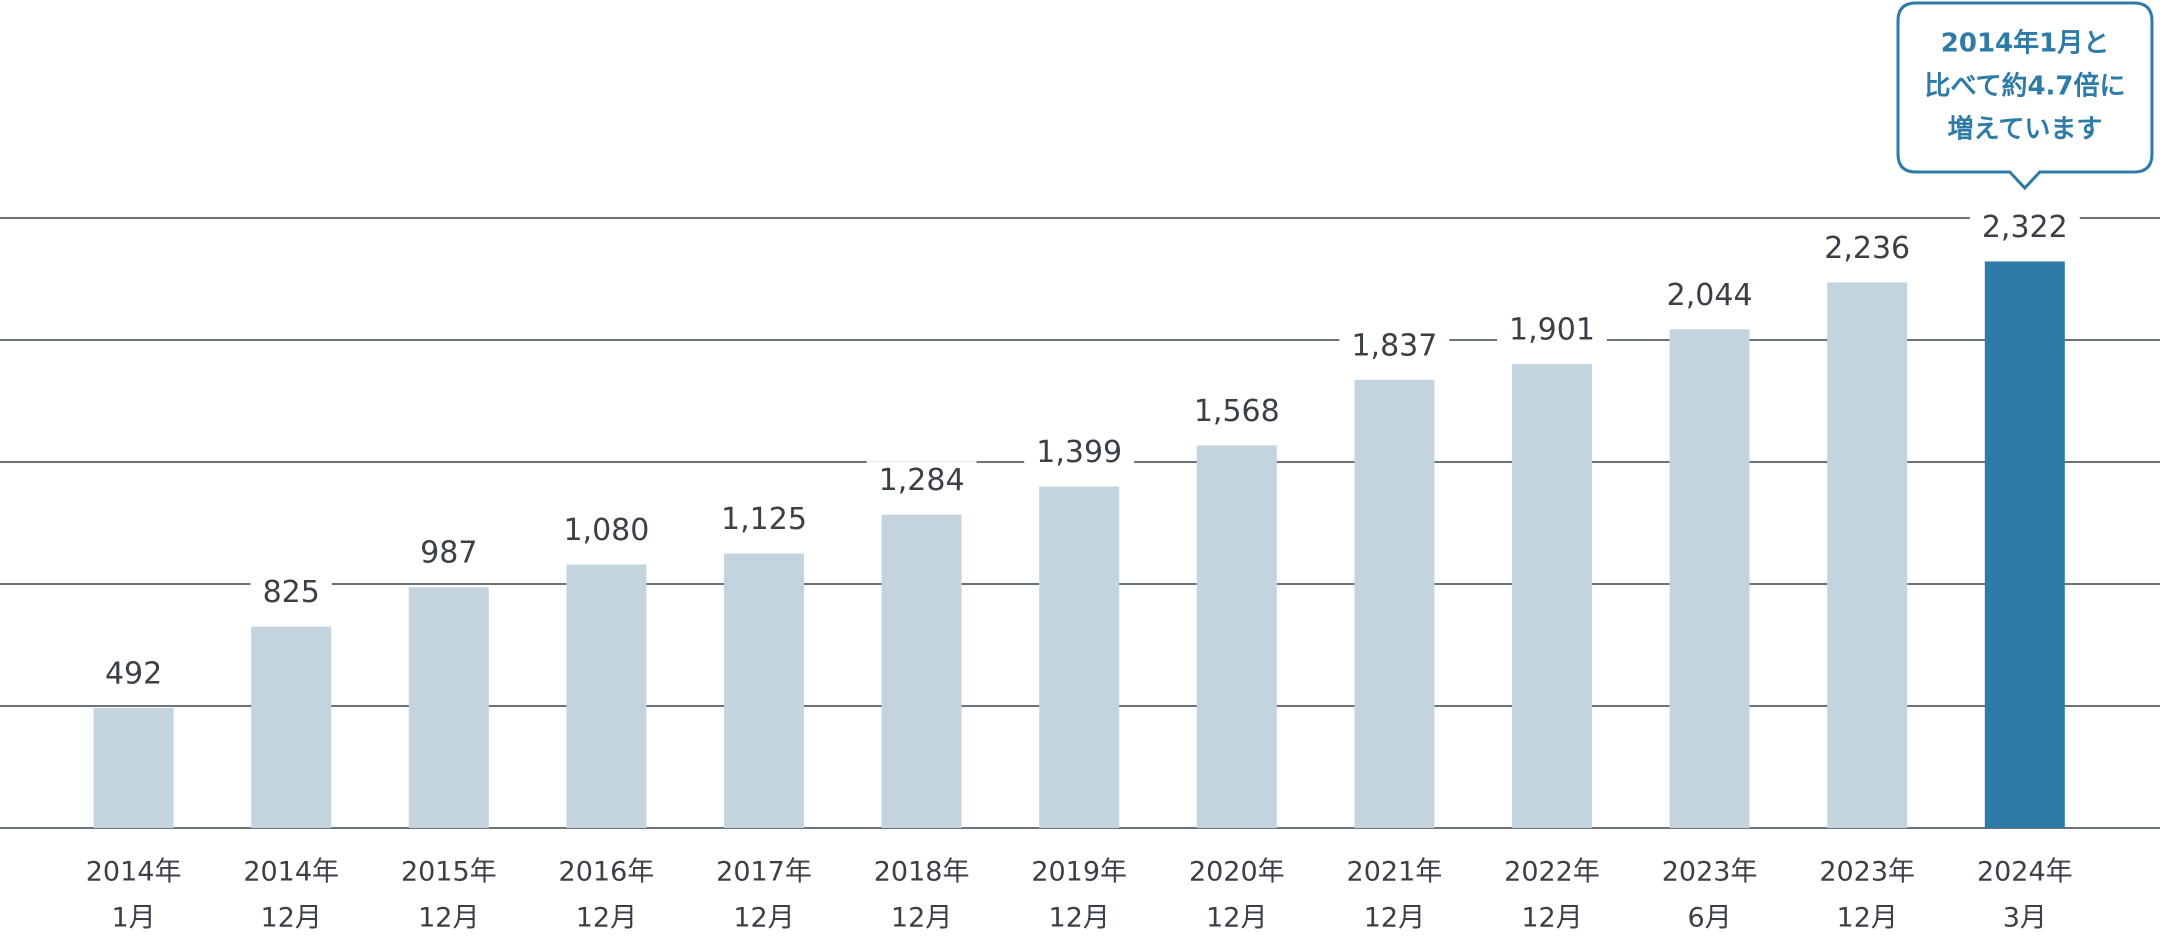  I want to click on x-tick-label: 2015年, so click(449, 872).